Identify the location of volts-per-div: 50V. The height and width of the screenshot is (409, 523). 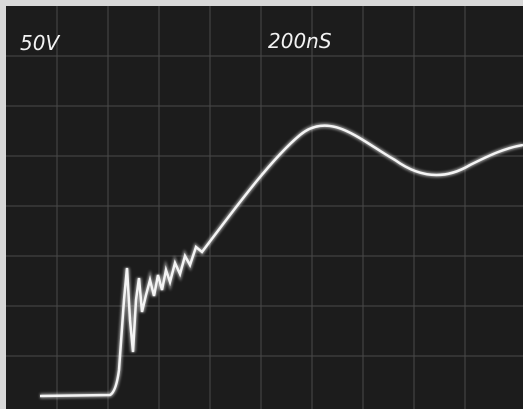
(40, 43).